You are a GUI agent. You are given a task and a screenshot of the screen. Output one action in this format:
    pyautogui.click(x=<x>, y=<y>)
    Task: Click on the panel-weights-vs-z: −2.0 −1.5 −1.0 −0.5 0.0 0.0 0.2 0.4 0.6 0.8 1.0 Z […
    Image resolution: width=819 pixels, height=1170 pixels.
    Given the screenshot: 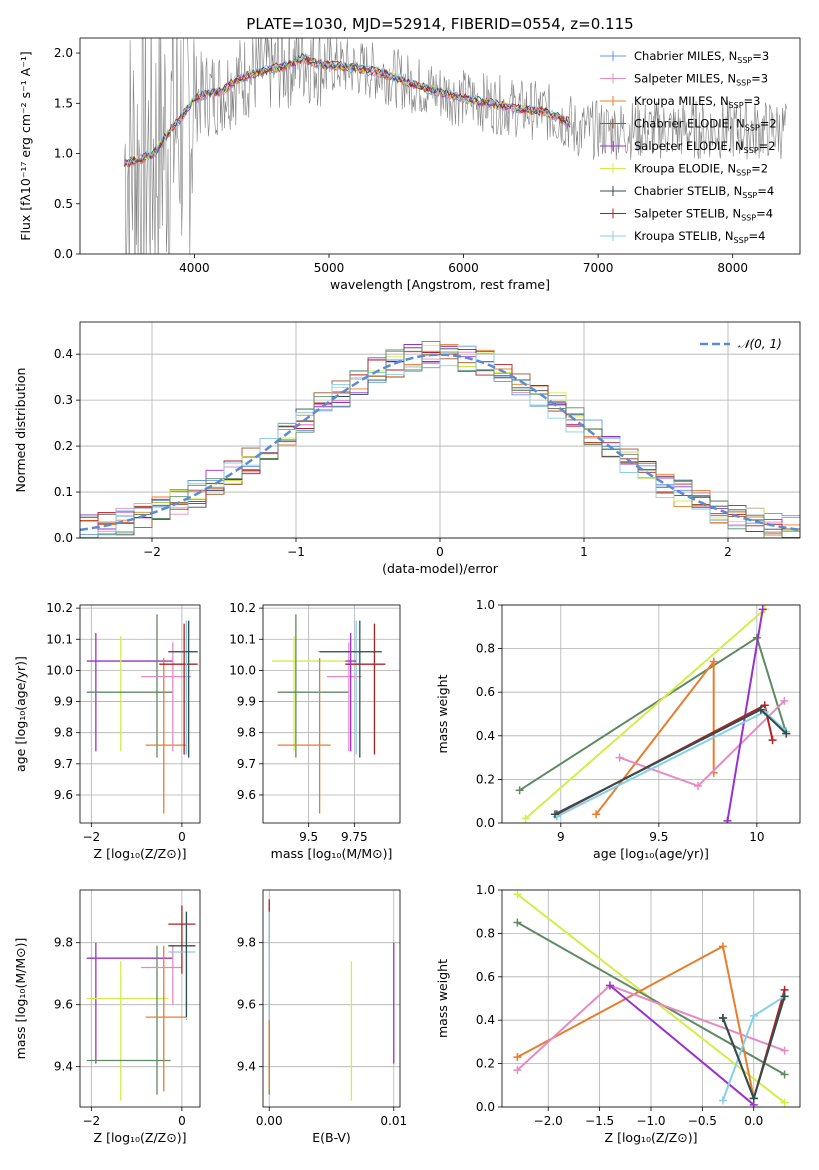 What is the action you would take?
    pyautogui.click(x=618, y=1014)
    